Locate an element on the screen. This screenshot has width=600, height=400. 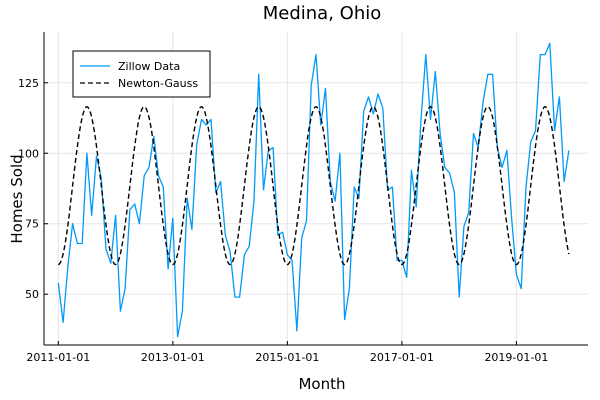
x-tick-label: 2017-01-01 is located at coordinates (402, 357).